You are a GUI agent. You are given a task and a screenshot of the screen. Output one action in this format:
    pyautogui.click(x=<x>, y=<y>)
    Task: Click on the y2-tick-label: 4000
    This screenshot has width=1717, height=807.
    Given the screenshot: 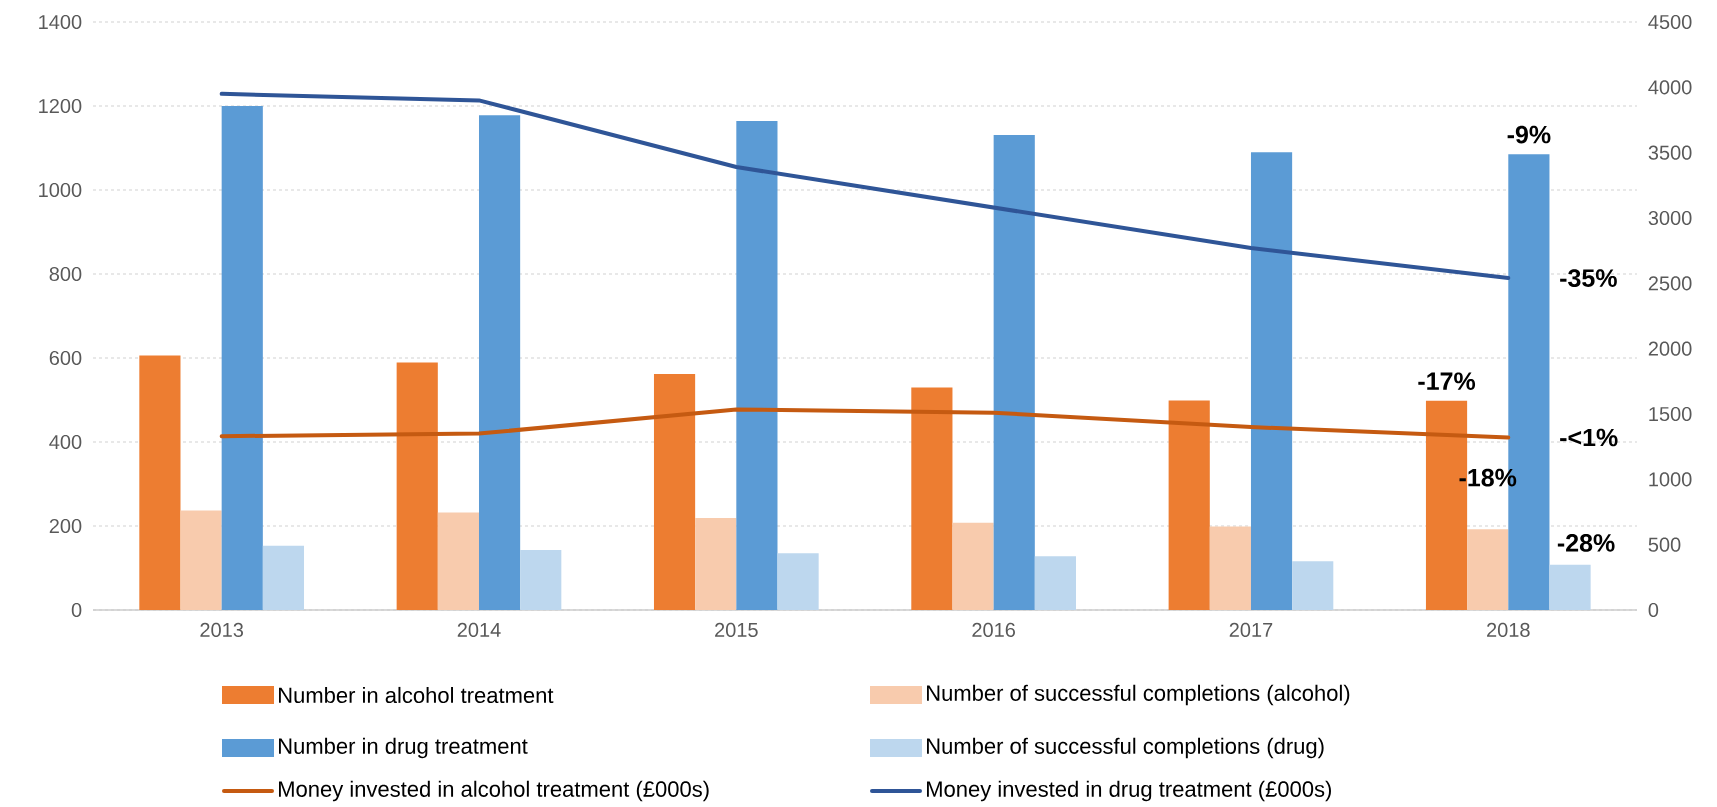 What is the action you would take?
    pyautogui.click(x=1670, y=87)
    